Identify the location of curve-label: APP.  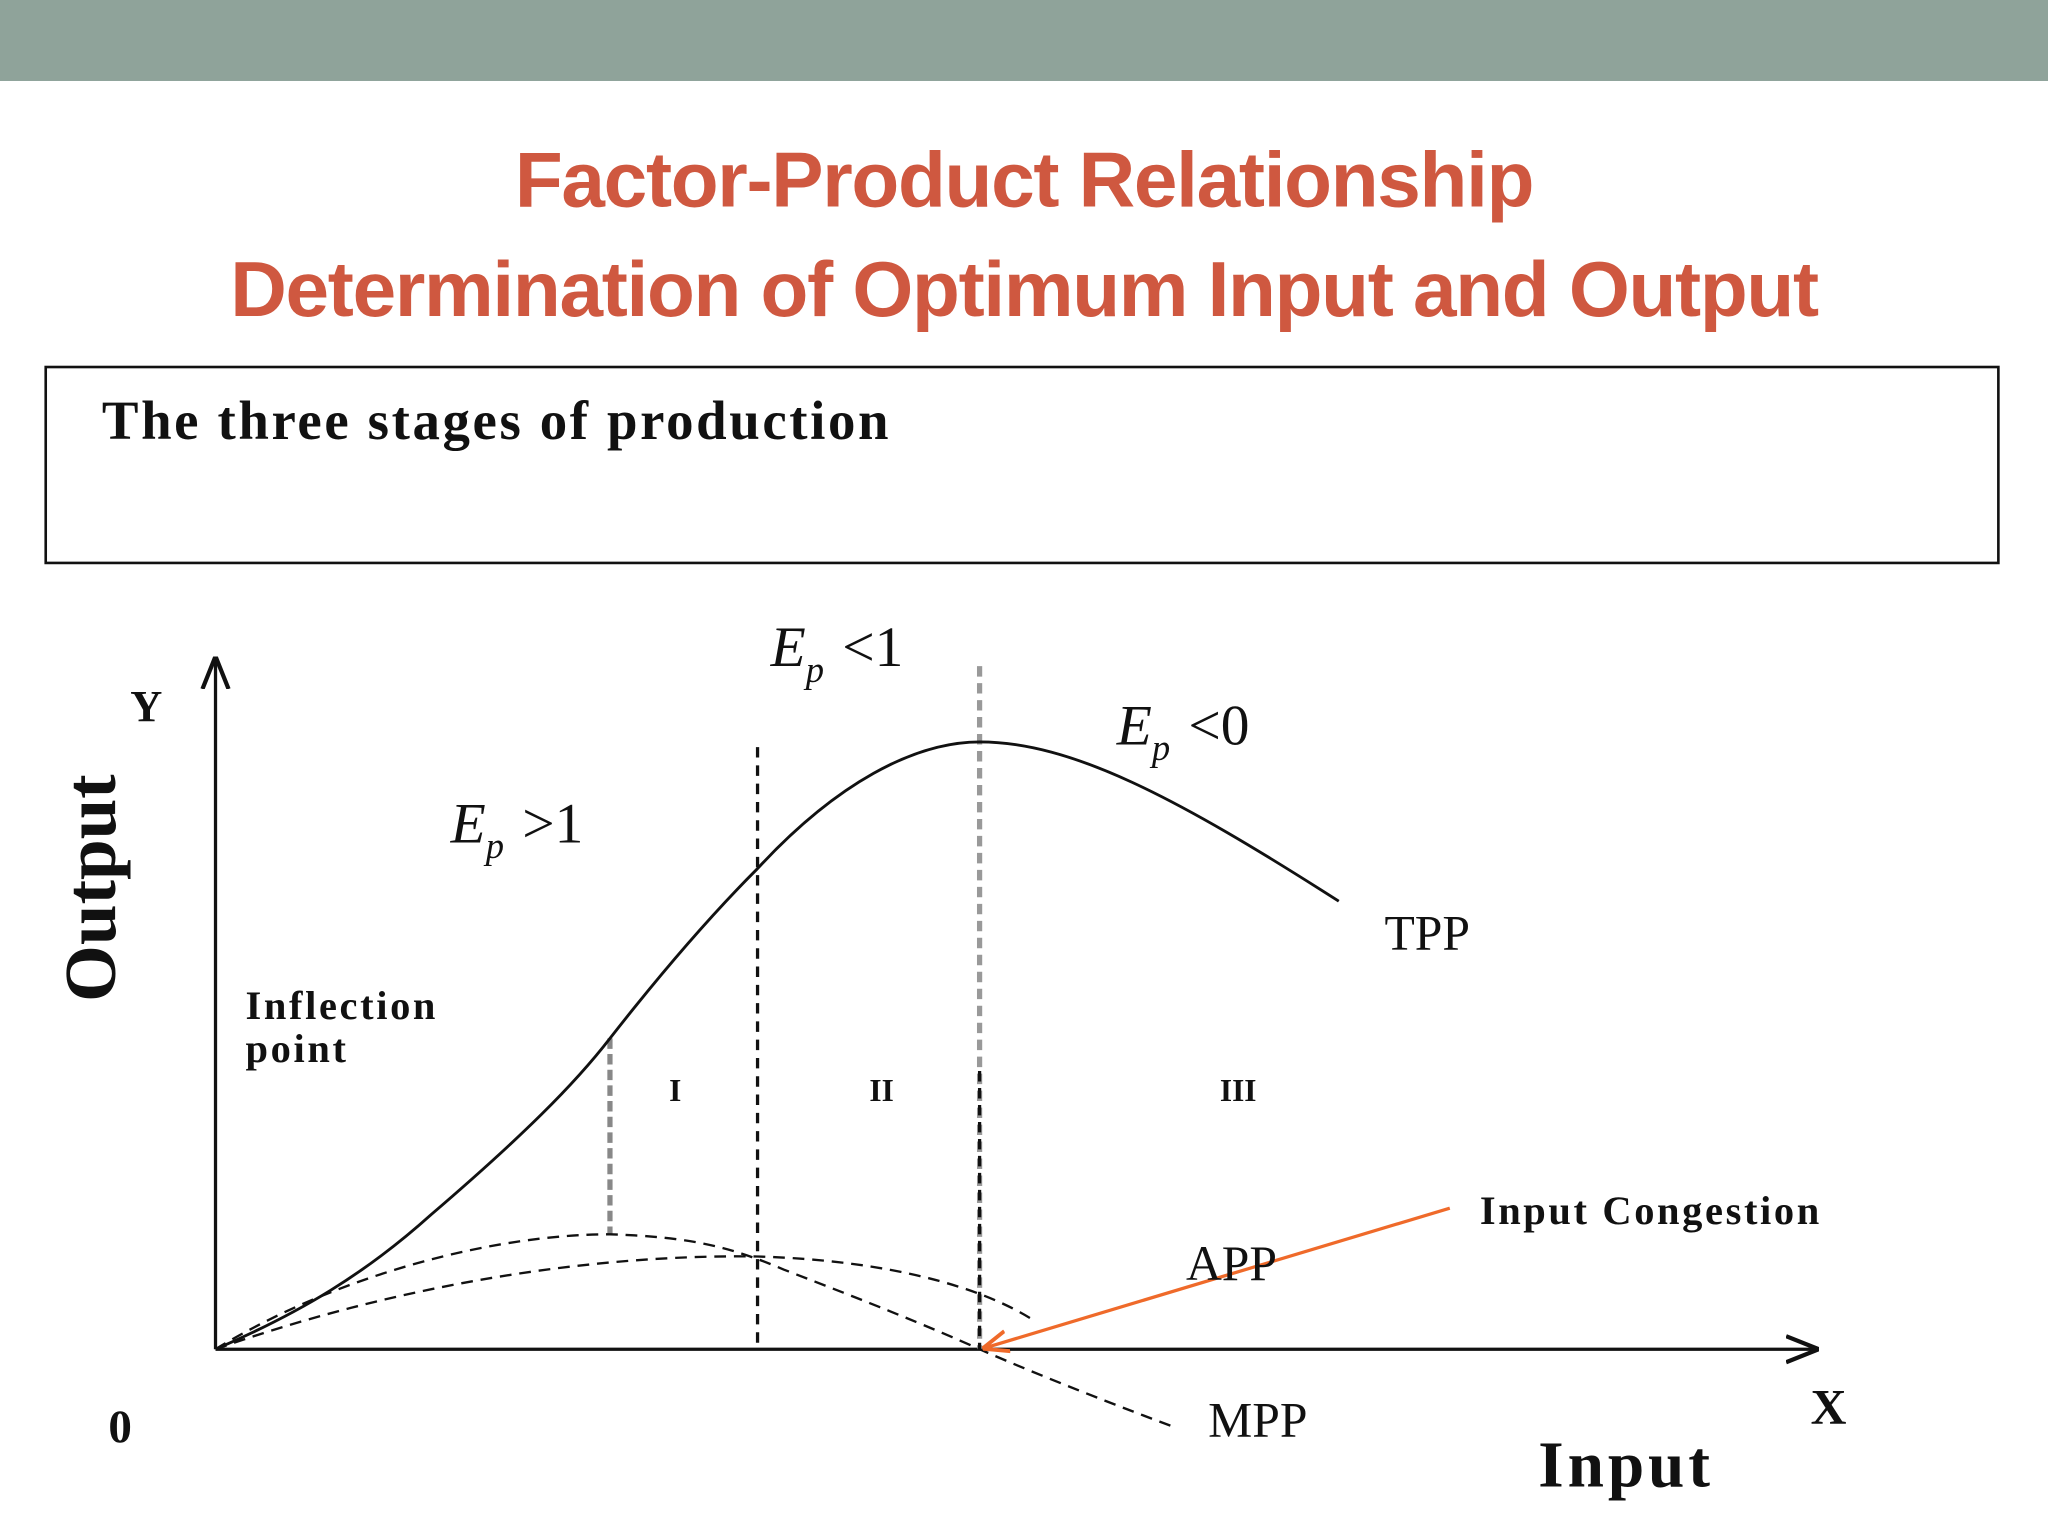
(1231, 1263).